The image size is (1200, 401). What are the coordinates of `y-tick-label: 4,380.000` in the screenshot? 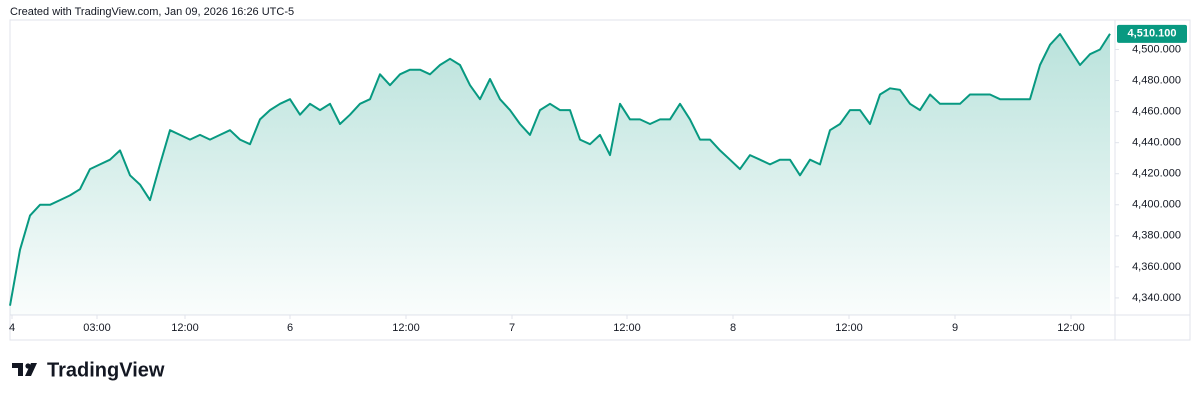 It's located at (1156, 236).